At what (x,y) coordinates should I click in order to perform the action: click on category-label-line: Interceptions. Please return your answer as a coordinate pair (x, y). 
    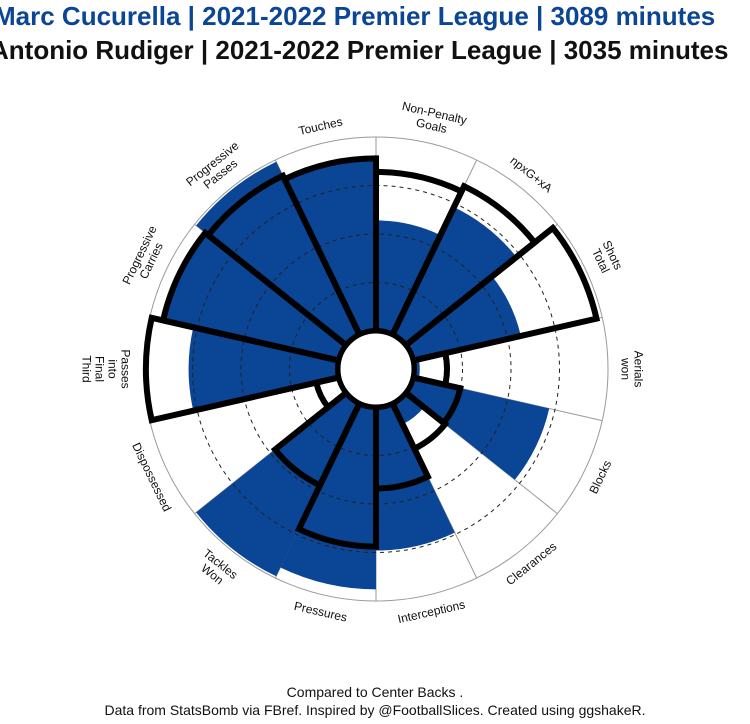
    Looking at the image, I should click on (431, 611).